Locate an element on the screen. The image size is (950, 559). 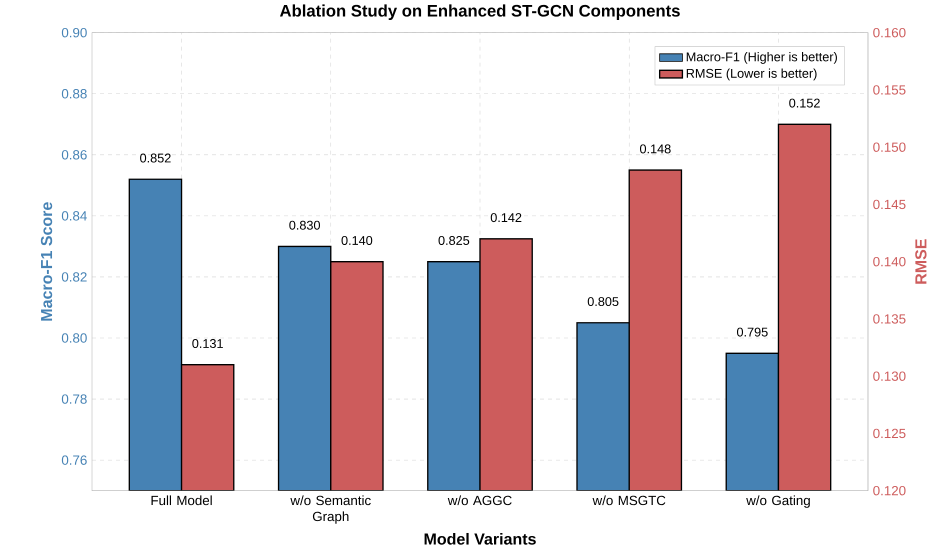
y-tick-label: 0.78 is located at coordinates (74, 399).